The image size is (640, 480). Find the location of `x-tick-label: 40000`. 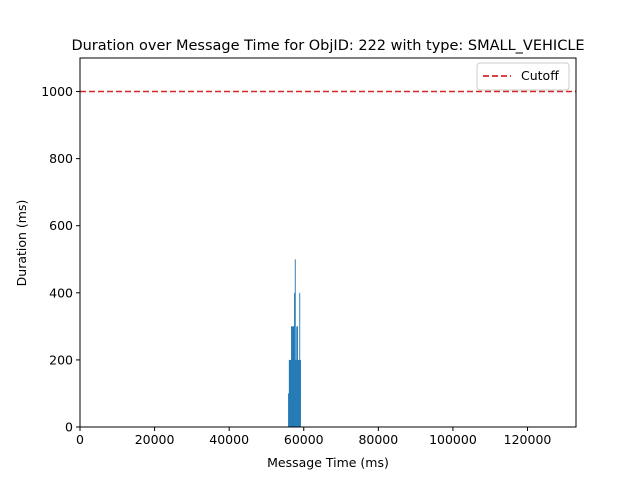

x-tick-label: 40000 is located at coordinates (229, 439).